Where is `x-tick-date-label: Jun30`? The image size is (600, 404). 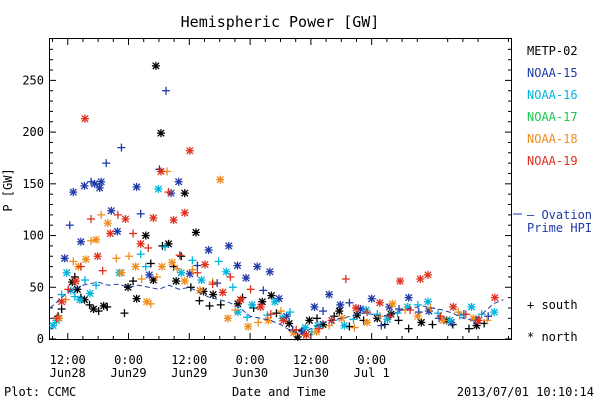 x-tick-date-label: Jun30 is located at coordinates (311, 373).